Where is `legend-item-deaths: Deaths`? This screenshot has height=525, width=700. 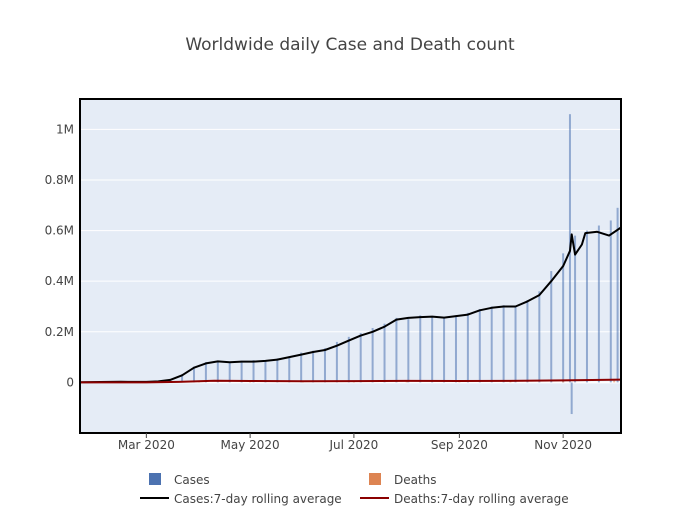 legend-item-deaths: Deaths is located at coordinates (403, 480).